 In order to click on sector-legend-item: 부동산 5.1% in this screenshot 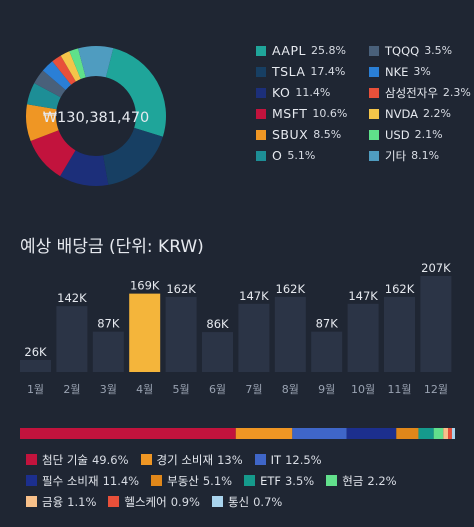, I will do `click(191, 481)`.